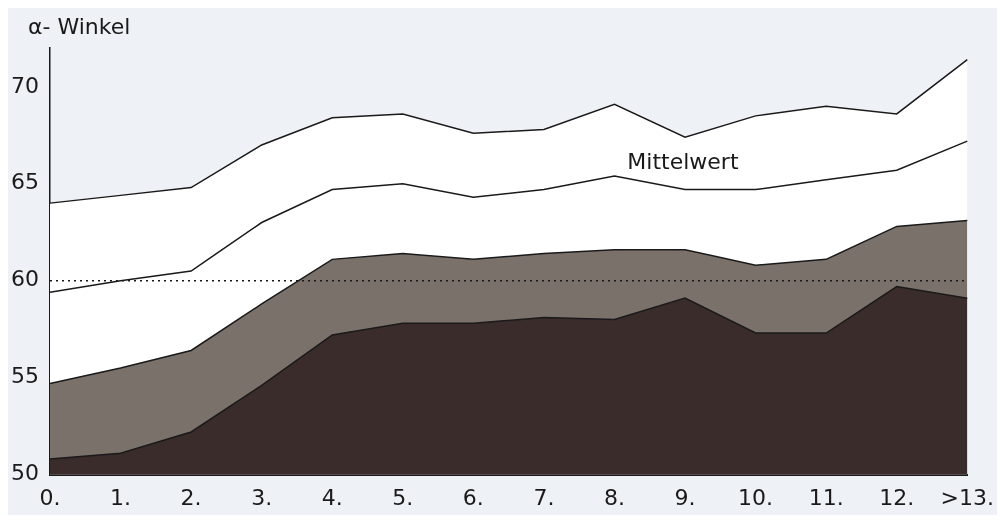 Image resolution: width=1005 pixels, height=523 pixels. Describe the element at coordinates (756, 497) in the screenshot. I see `x-tick-label: 10.` at that location.